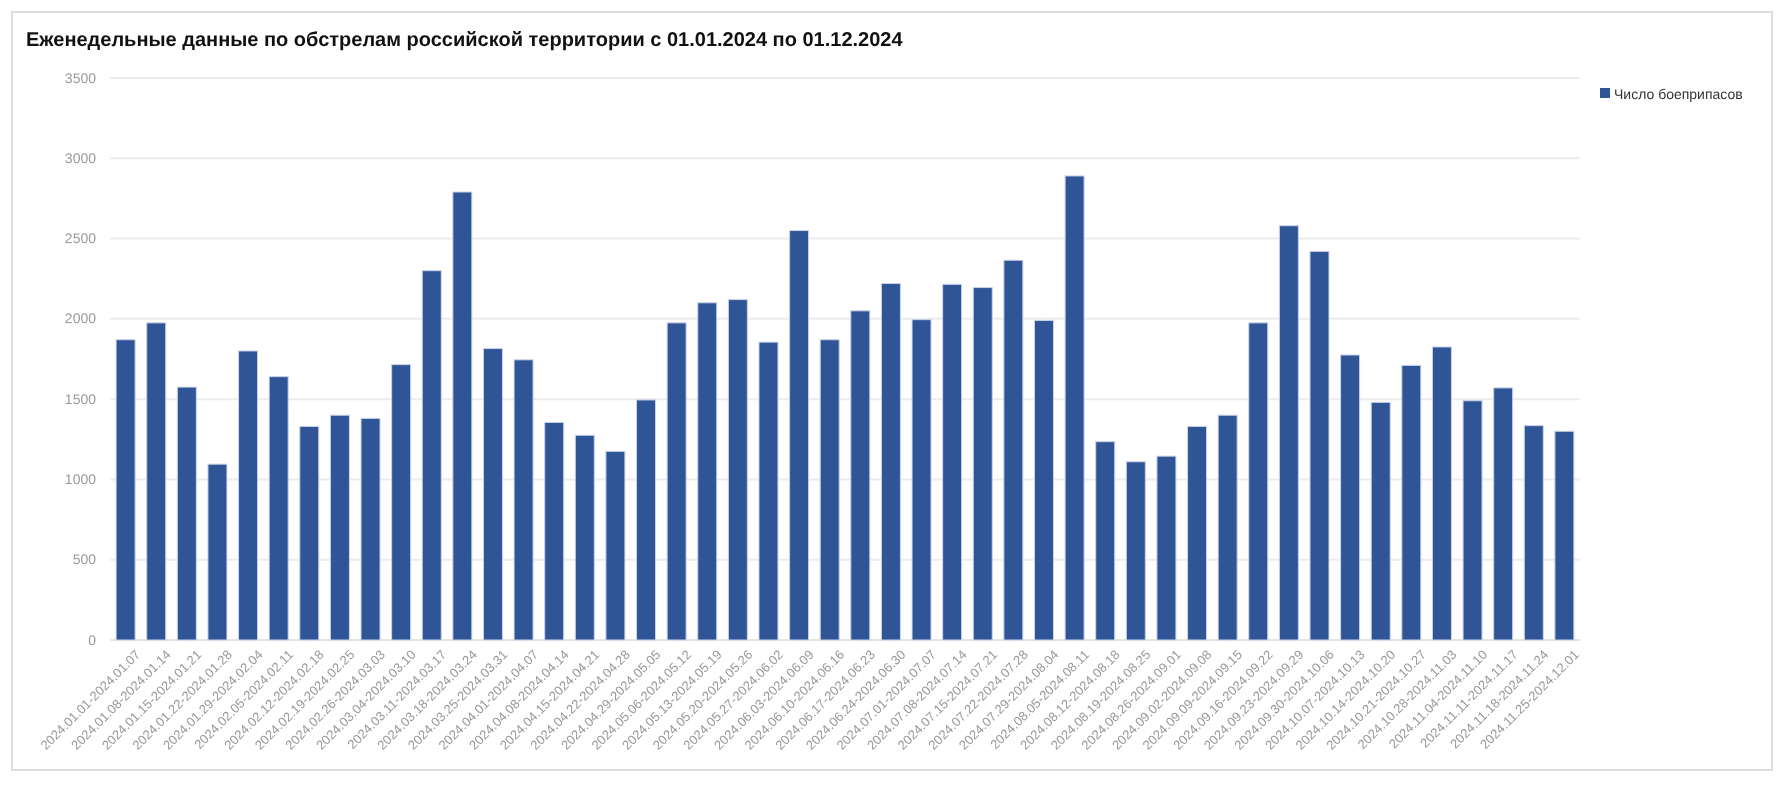 The image size is (1784, 794). I want to click on chart-title: Еженедельные данные по обстрелам российской территории с 01.01.2024 по 01.12.2024, so click(465, 41).